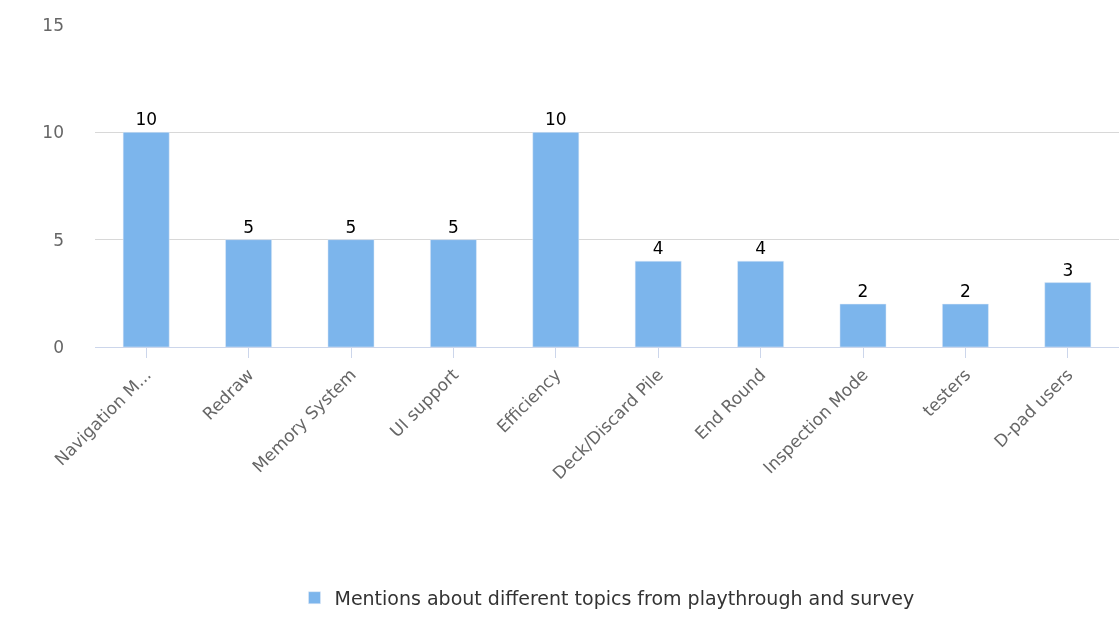  I want to click on legend-label: Mentions about different topics from playthrough and survey, so click(624, 598).